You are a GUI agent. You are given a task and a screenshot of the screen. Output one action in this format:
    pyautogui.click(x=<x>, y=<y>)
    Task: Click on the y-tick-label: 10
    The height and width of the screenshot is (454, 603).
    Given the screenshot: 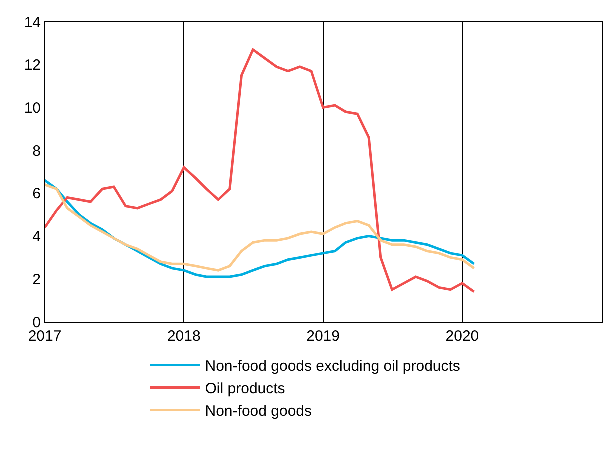 What is the action you would take?
    pyautogui.click(x=32, y=108)
    